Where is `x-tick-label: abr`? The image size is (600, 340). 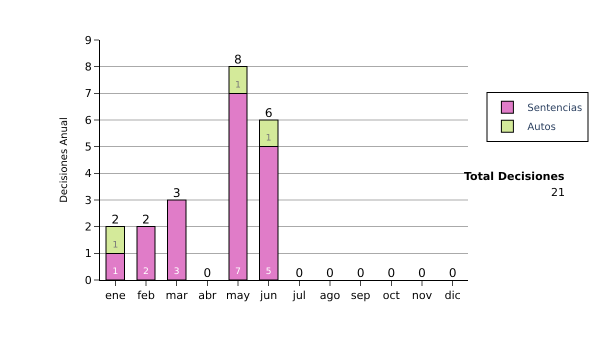
x-tick-label: abr is located at coordinates (207, 295).